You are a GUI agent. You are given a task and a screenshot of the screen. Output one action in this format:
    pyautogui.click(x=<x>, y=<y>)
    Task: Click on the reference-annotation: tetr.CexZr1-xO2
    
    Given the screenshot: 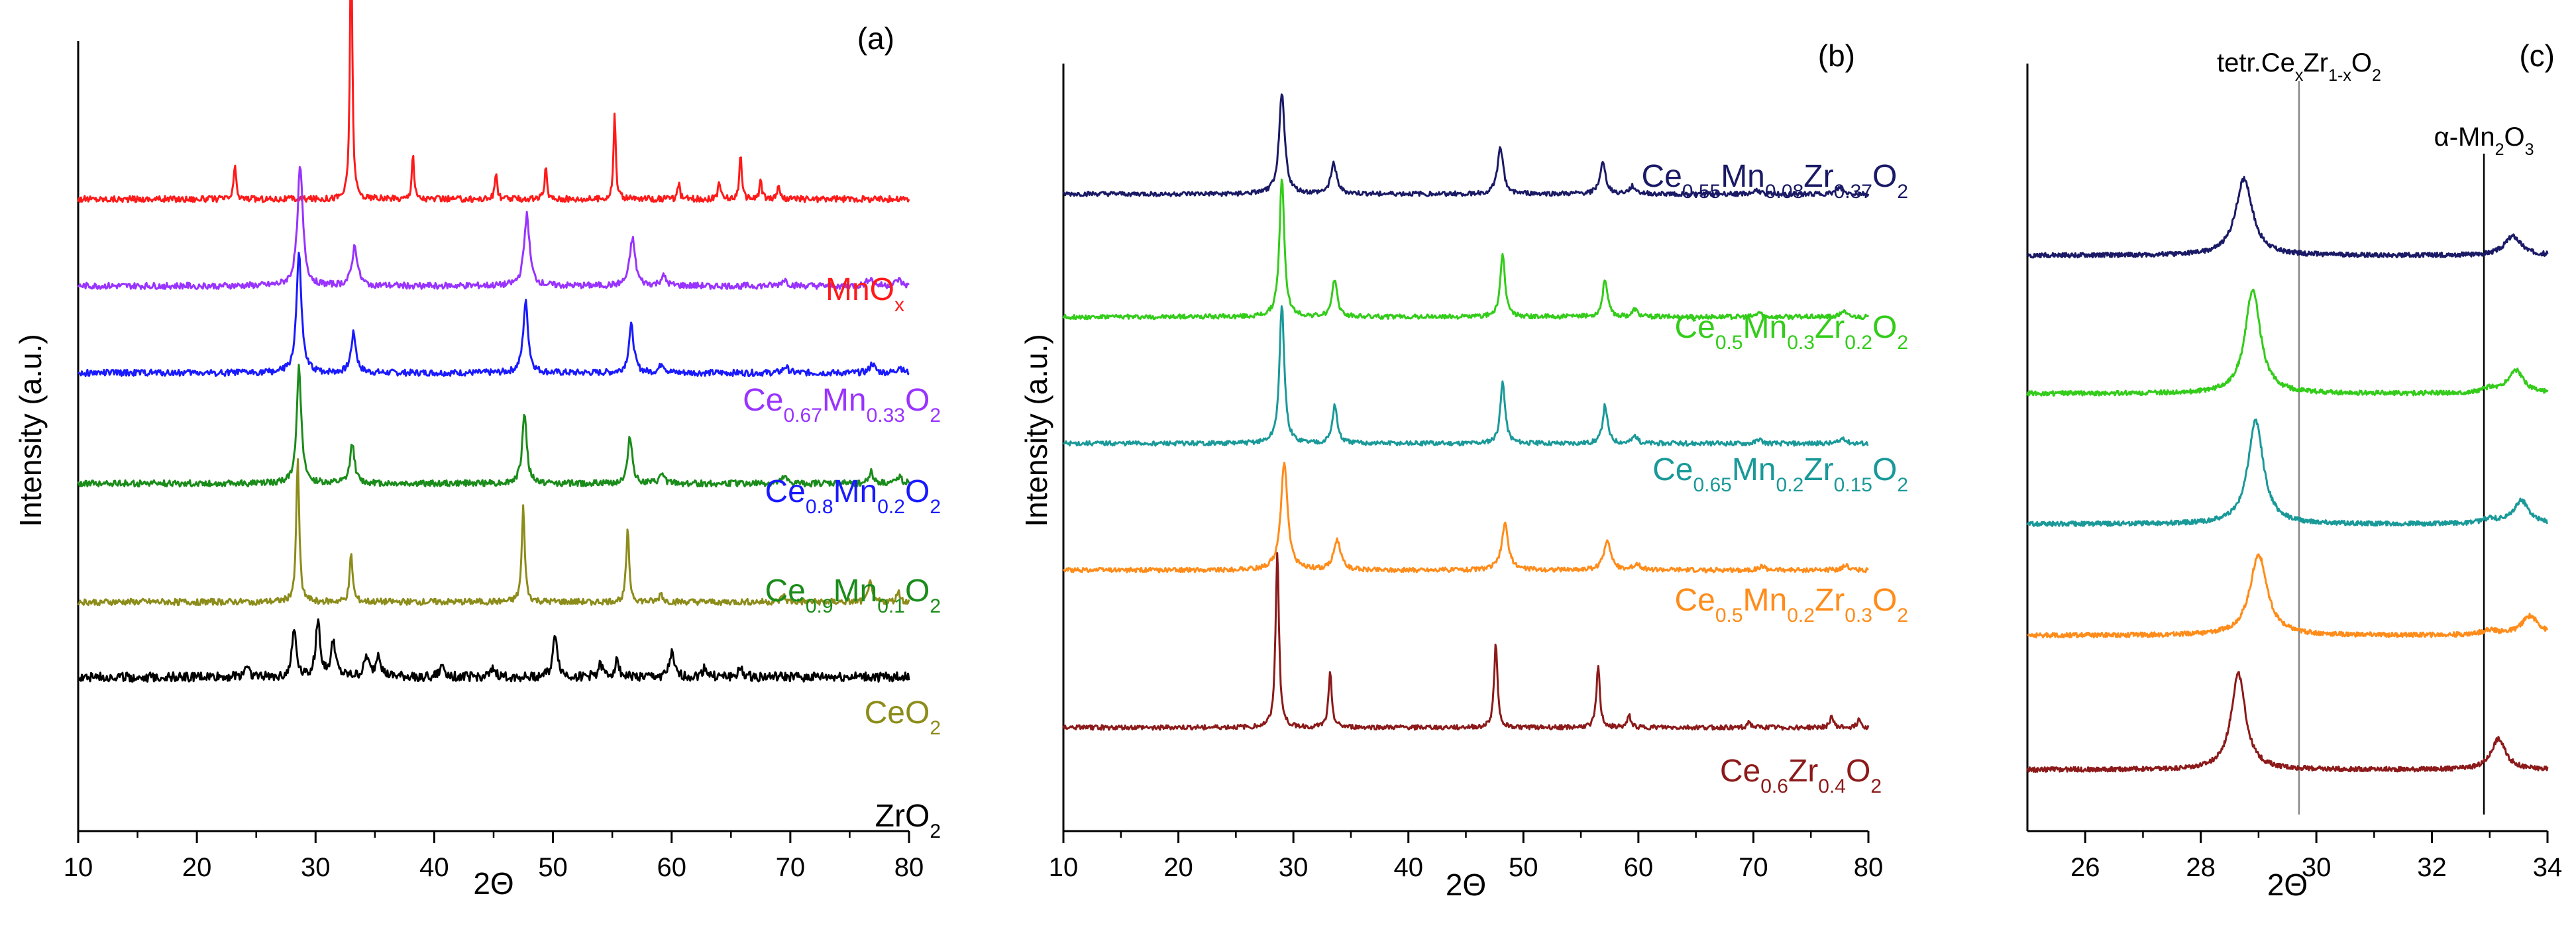 What is the action you would take?
    pyautogui.click(x=2299, y=66)
    